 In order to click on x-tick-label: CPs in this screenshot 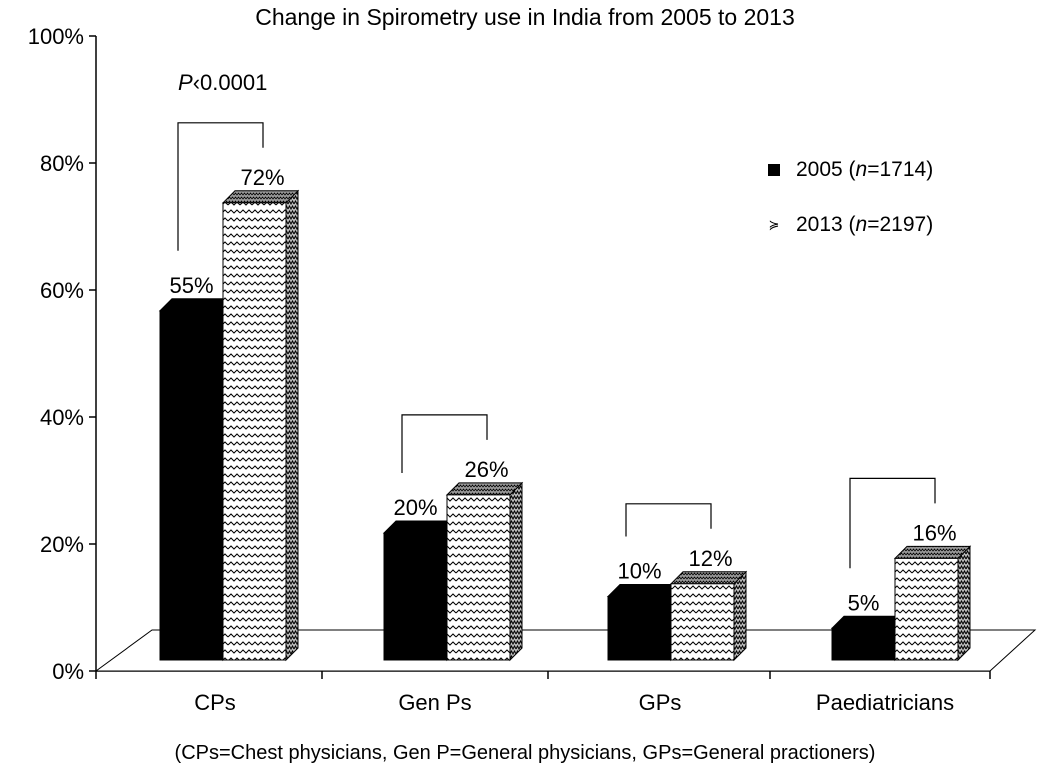, I will do `click(215, 702)`.